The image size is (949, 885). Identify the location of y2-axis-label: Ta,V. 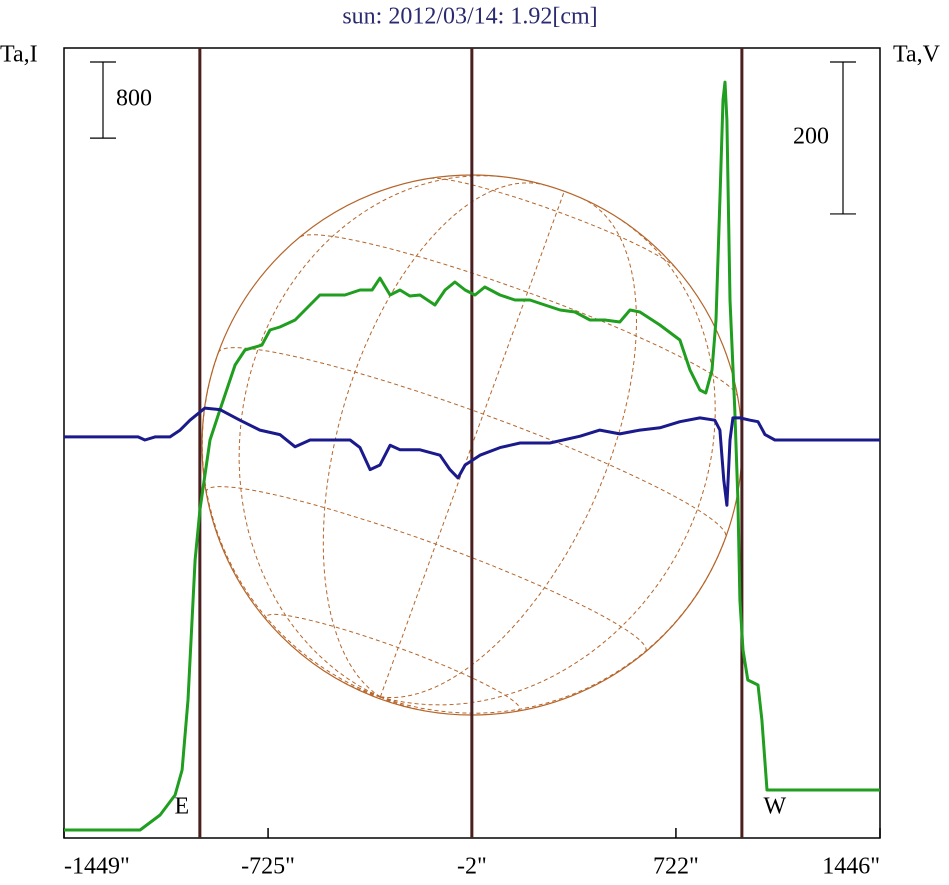
(917, 55).